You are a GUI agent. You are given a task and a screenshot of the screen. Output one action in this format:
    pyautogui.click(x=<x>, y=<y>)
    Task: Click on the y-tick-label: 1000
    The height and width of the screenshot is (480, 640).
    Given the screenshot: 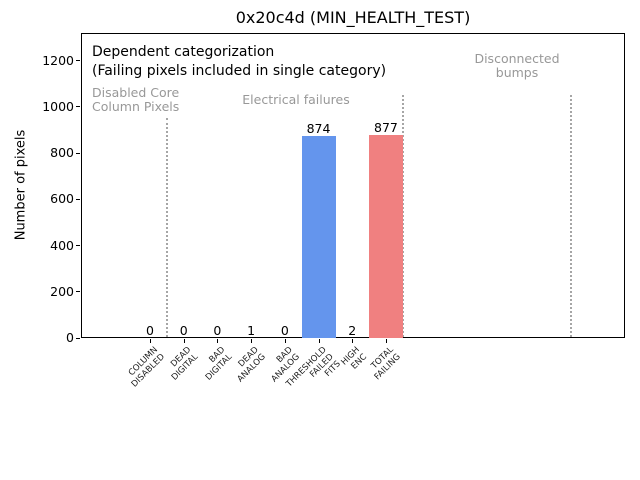 What is the action you would take?
    pyautogui.click(x=58, y=106)
    